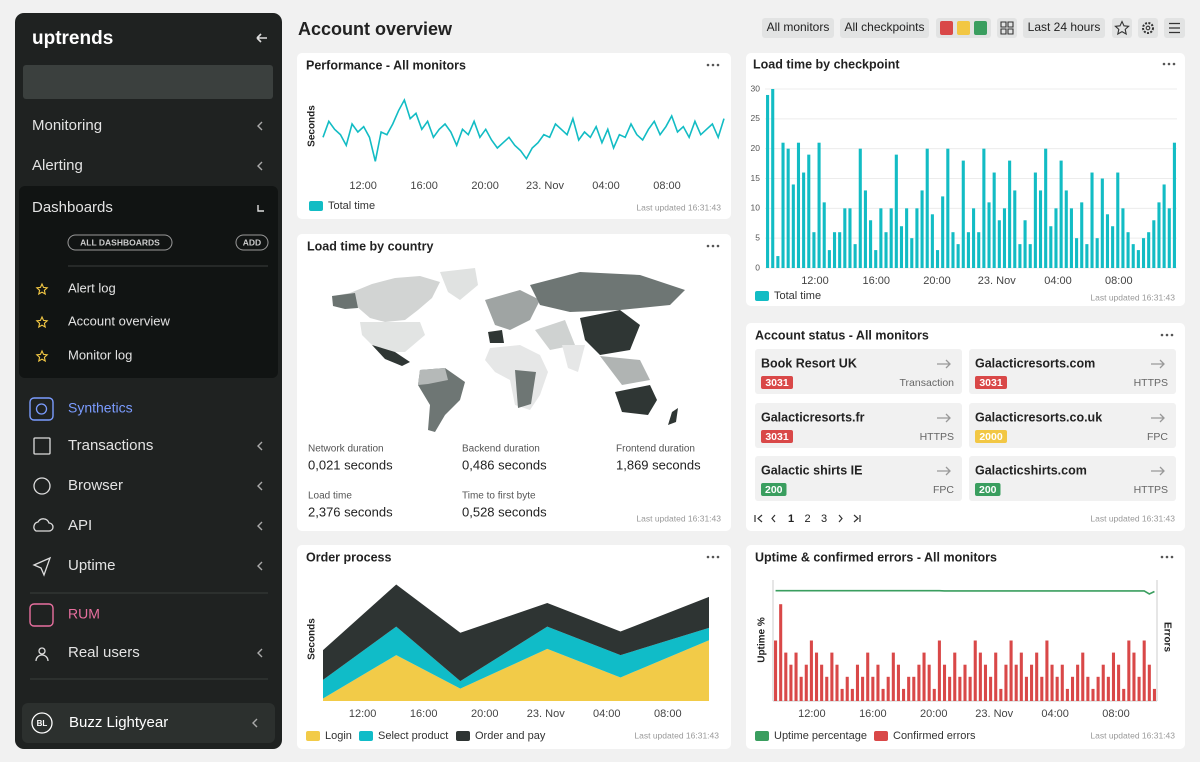 This screenshot has height=762, width=1200. Describe the element at coordinates (119, 320) in the screenshot. I see `dashboard-link: Account overview` at that location.